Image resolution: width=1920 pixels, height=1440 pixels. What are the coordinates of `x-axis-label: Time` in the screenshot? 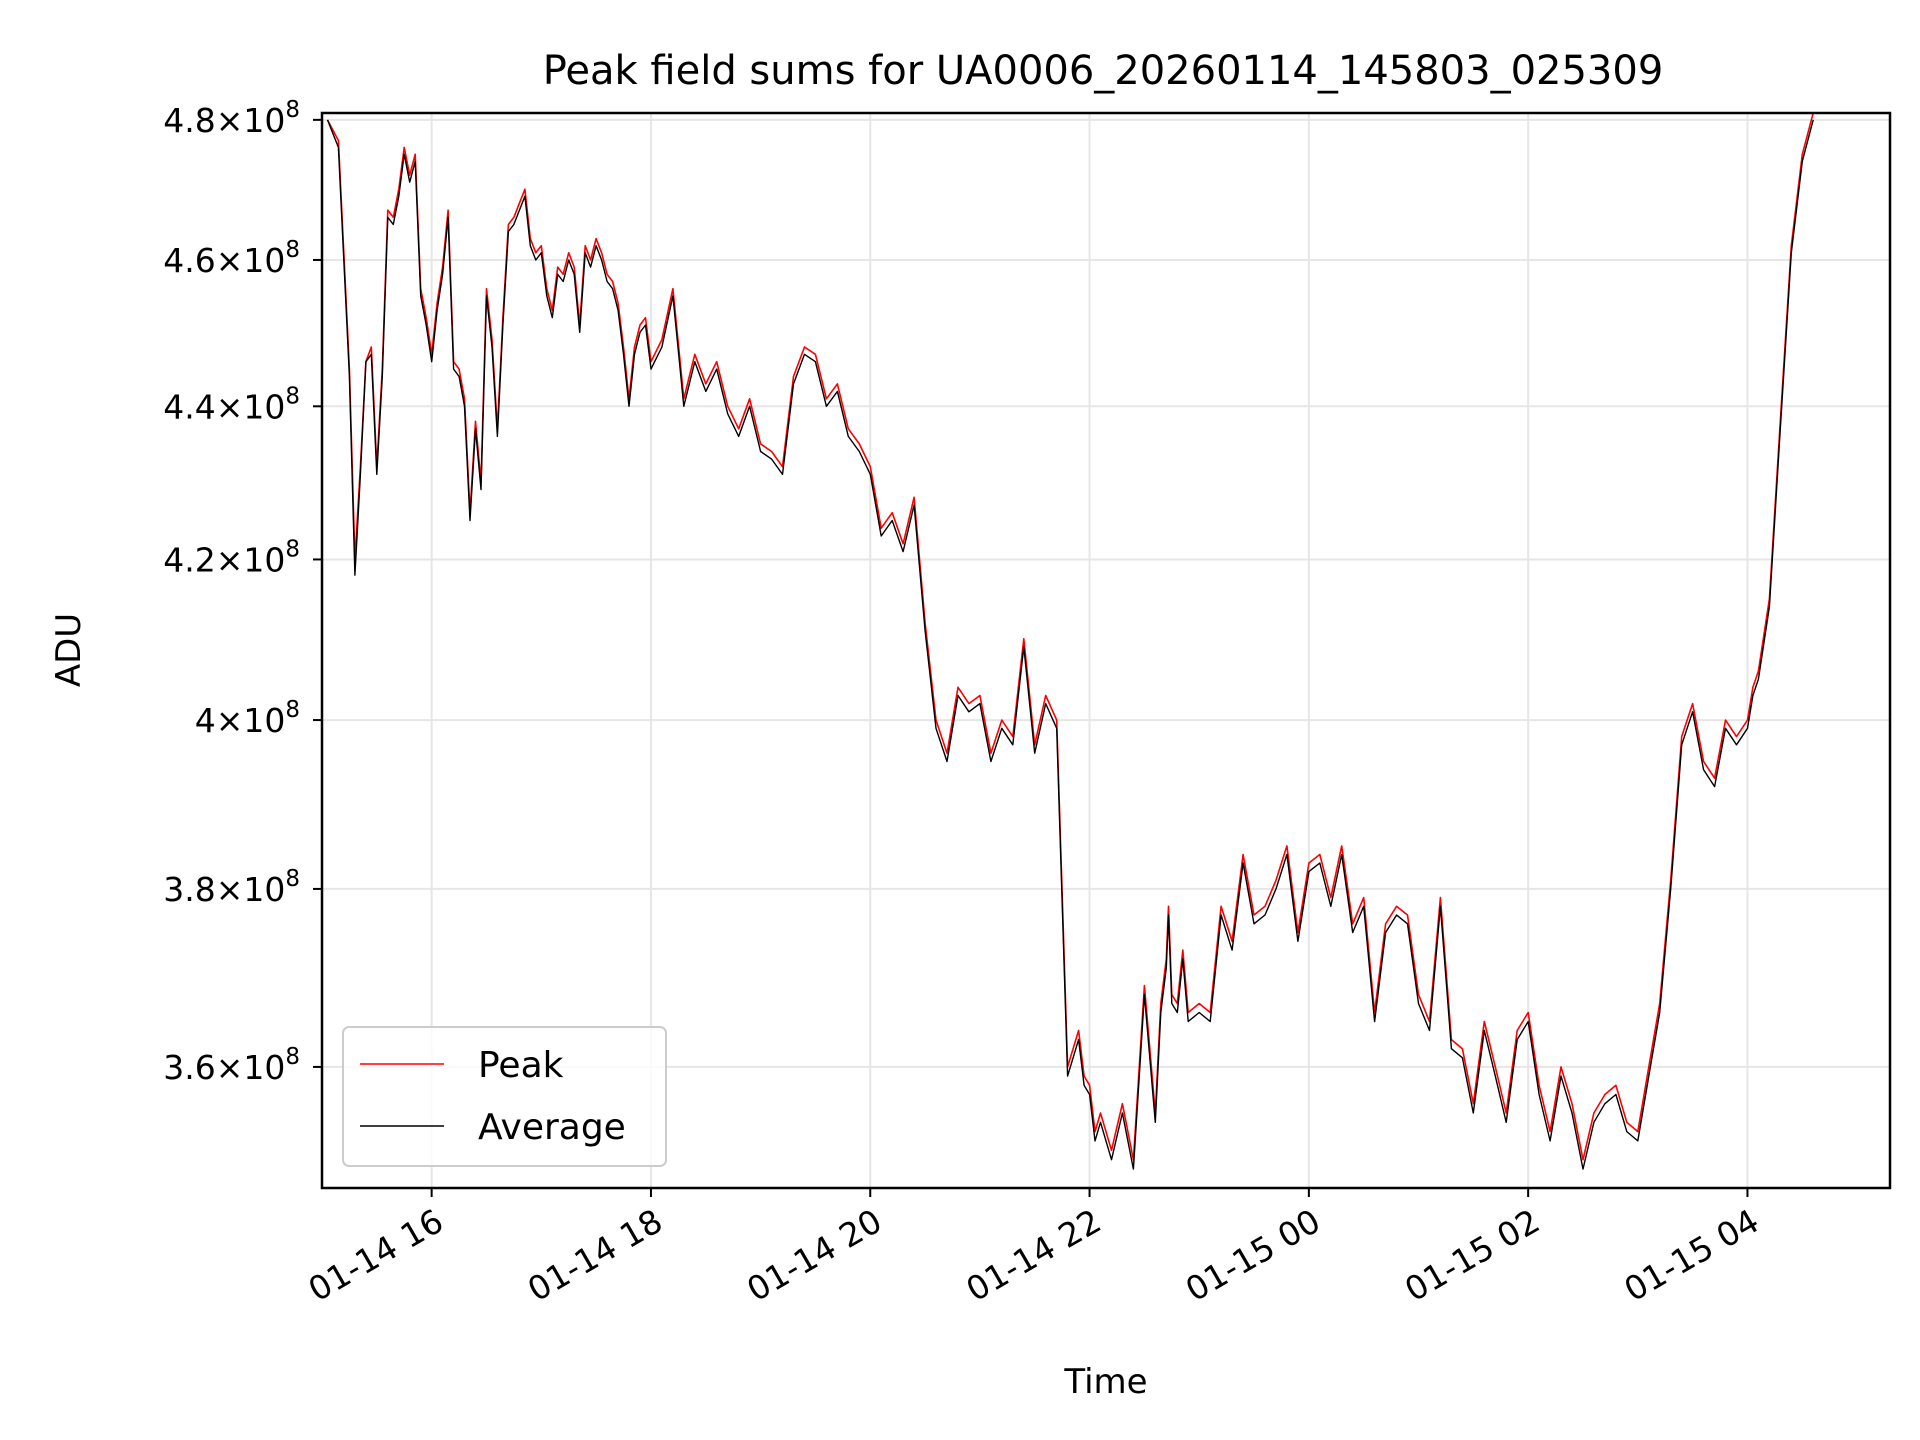 It's located at (1105, 1382).